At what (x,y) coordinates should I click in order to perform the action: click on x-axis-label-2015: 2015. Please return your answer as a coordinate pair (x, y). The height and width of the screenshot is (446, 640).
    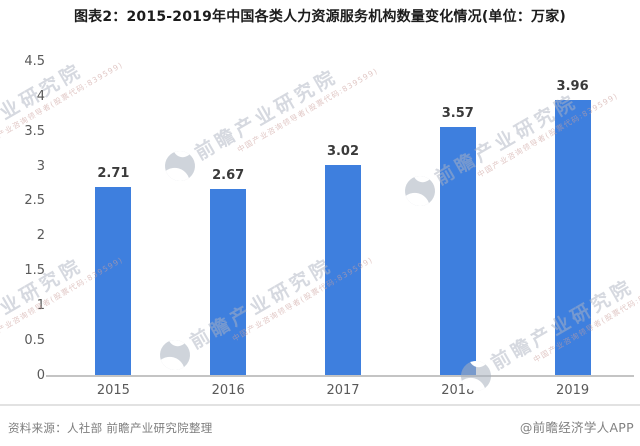
    Looking at the image, I should click on (113, 390).